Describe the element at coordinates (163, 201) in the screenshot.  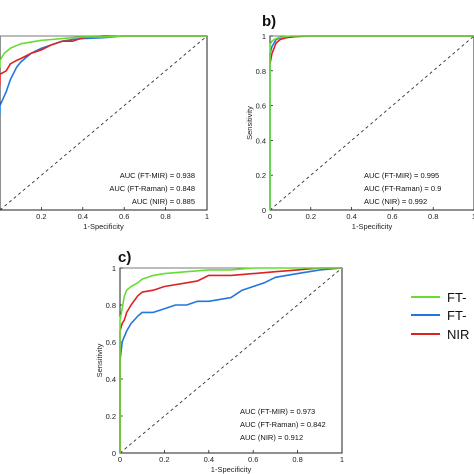
I see `auc-annotation: AUC (NIR) = 0.885` at that location.